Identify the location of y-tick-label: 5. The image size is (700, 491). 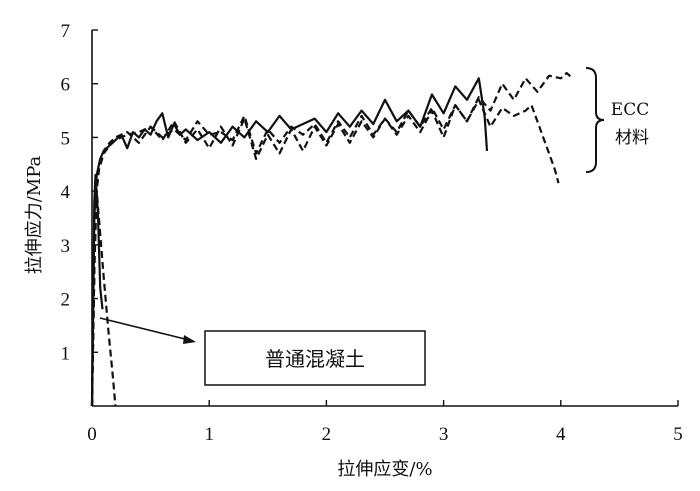
(66, 138).